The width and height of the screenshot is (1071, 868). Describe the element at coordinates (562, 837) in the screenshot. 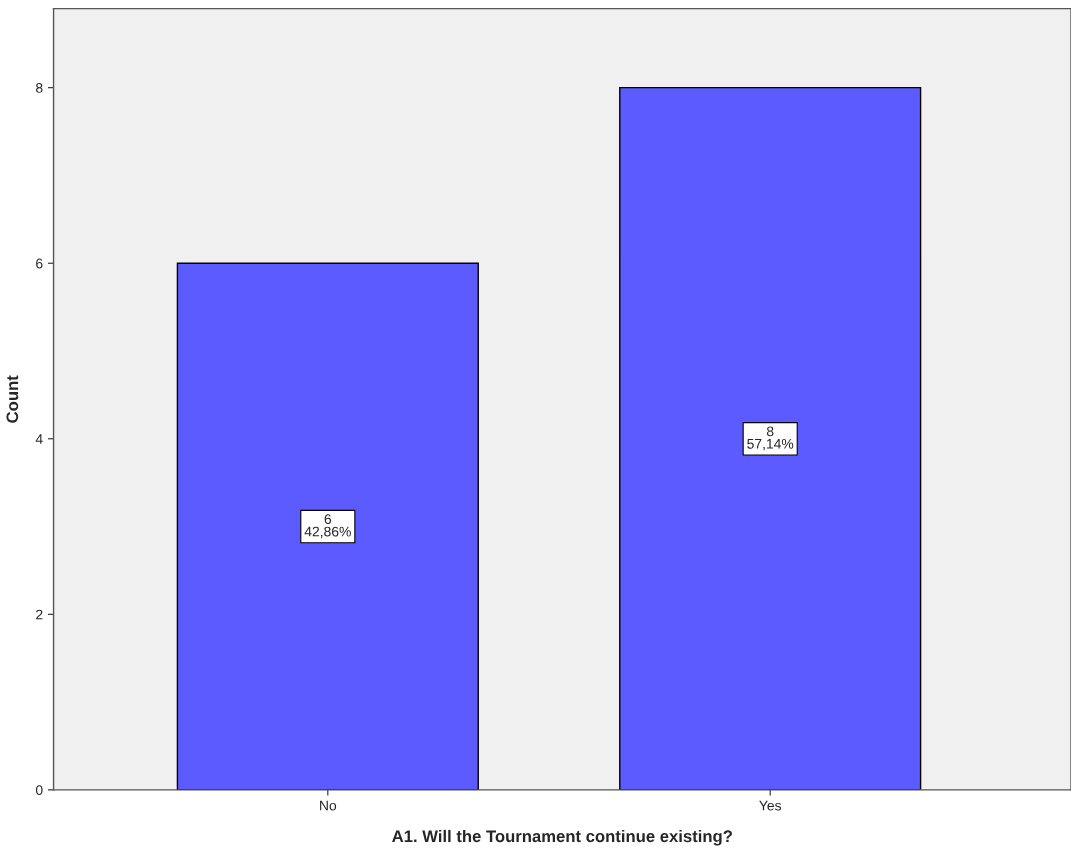

I see `x-axis-title: A1. Will the Tournament continue existing?` at that location.